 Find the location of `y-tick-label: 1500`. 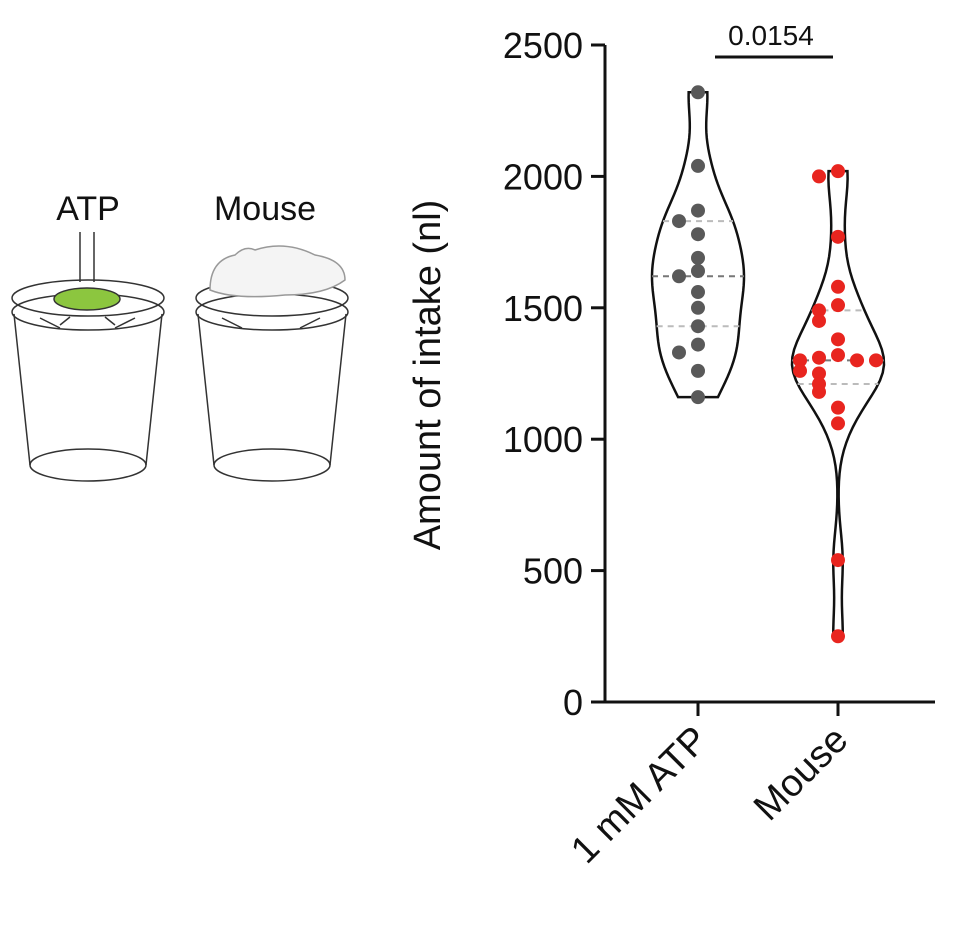

y-tick-label: 1500 is located at coordinates (543, 308).